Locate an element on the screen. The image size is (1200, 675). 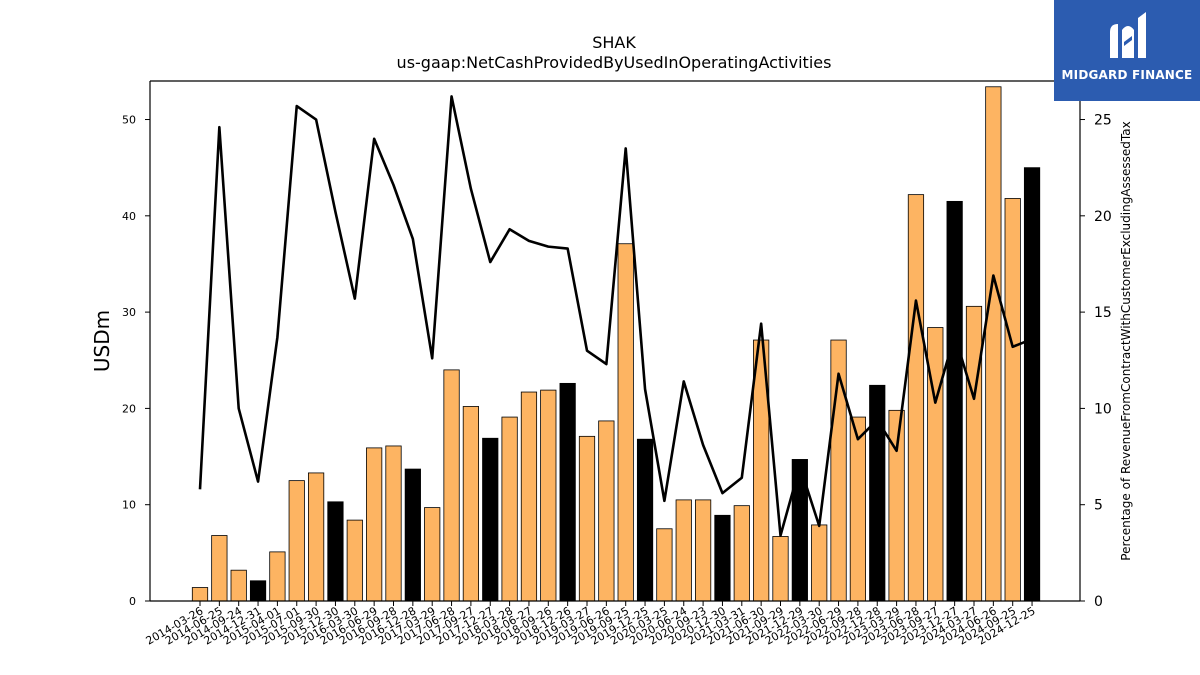
y-left-tick-label: 30 is located at coordinates (129, 312).